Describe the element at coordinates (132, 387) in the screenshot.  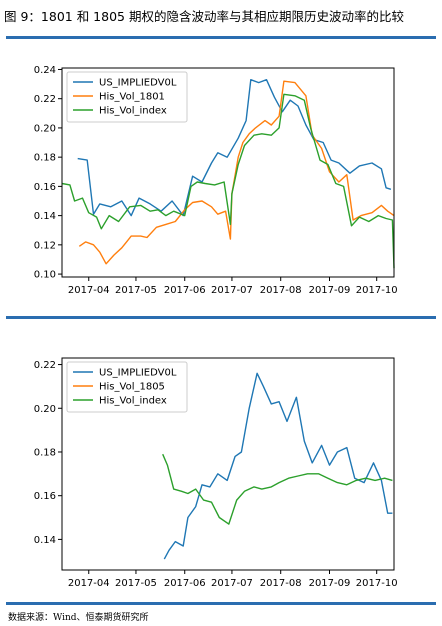
I see `legend-label: His_Vol_1805` at that location.